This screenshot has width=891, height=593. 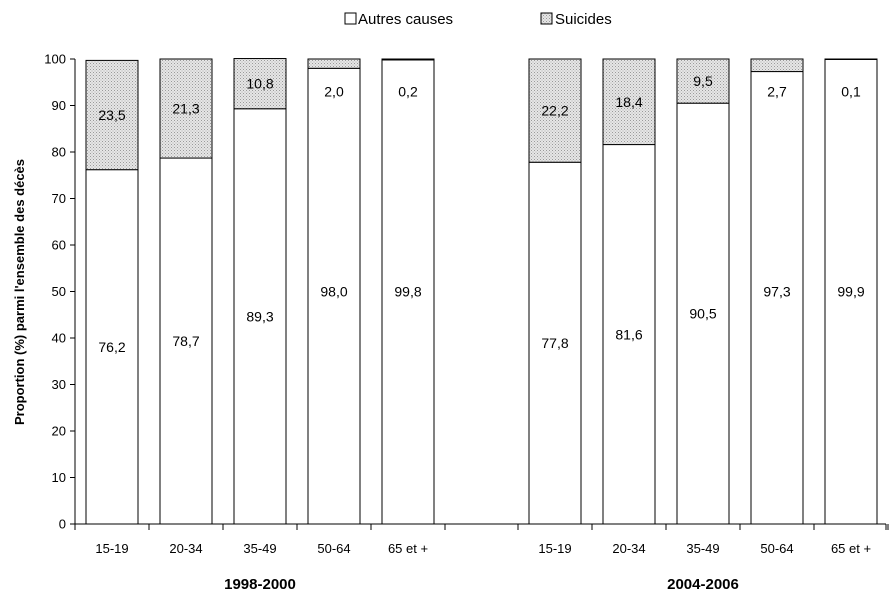 I want to click on data-label-autres: 99,9, so click(x=850, y=292).